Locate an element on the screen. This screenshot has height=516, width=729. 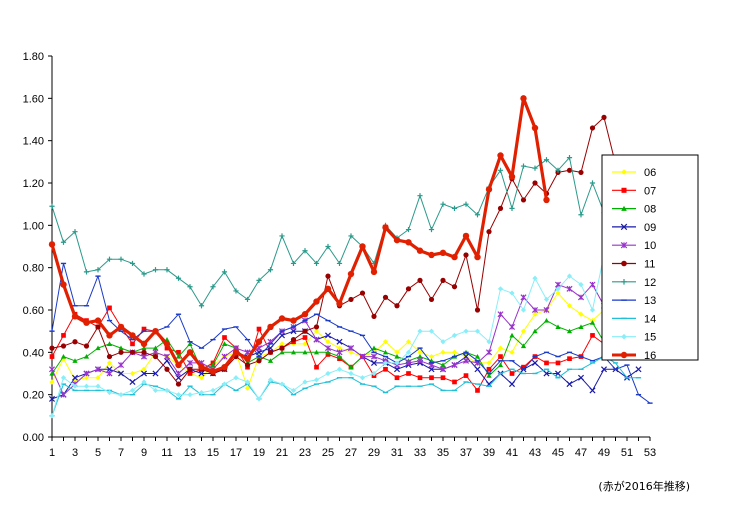
x-tick-label: 43 is located at coordinates (535, 453).